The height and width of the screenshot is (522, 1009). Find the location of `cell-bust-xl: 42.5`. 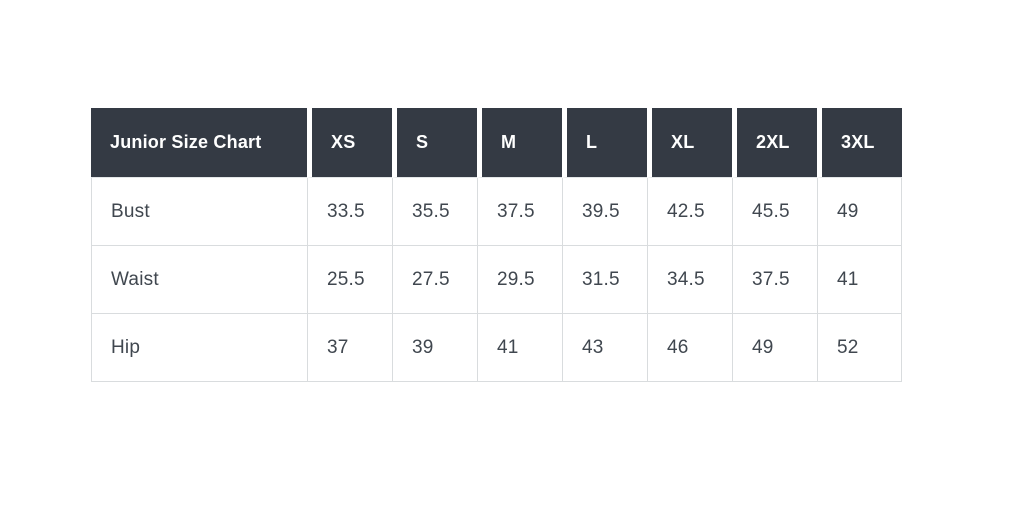

cell-bust-xl: 42.5 is located at coordinates (689, 212).